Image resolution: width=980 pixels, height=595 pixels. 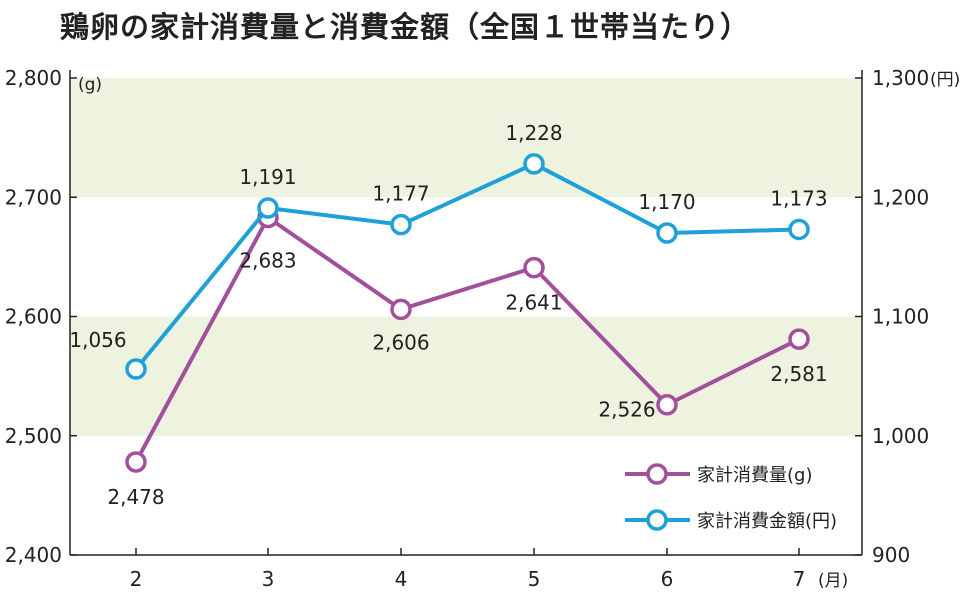 I want to click on data-label: 1,177, so click(x=400, y=194).